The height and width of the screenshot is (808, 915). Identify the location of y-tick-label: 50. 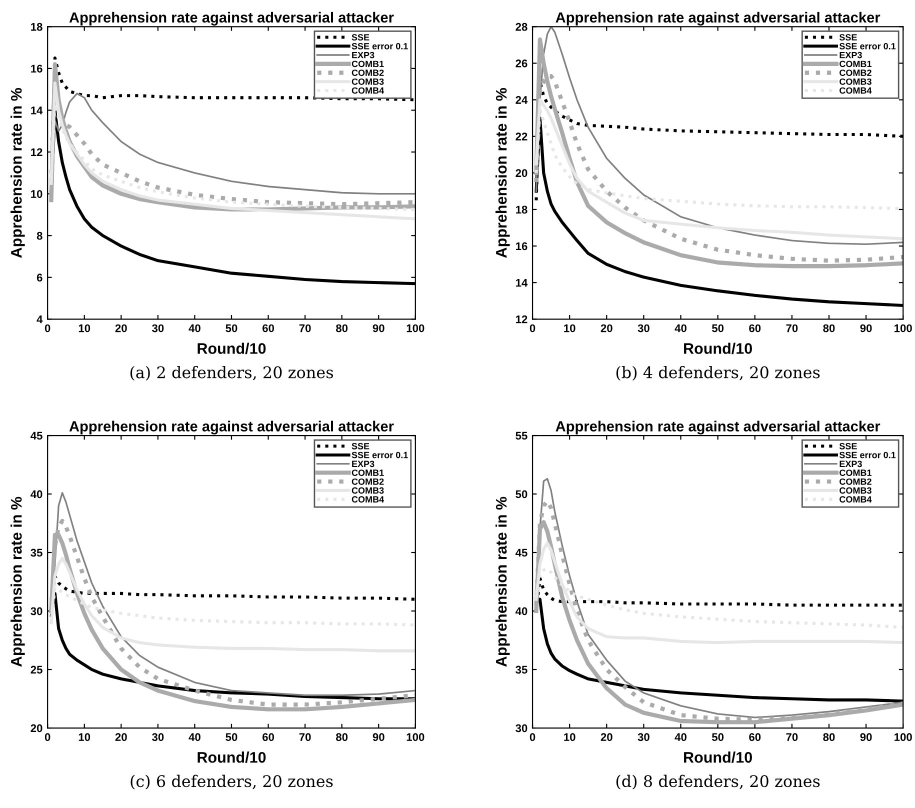
(522, 494).